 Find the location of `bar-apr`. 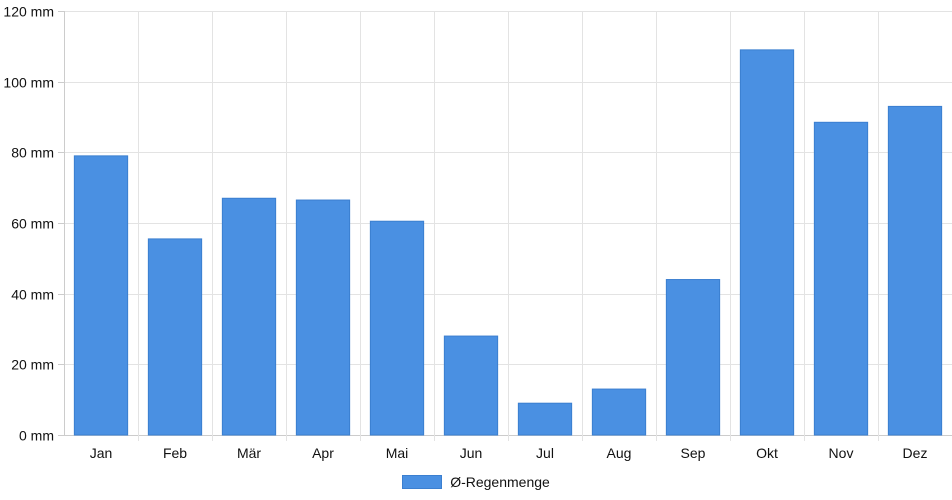

bar-apr is located at coordinates (323, 317).